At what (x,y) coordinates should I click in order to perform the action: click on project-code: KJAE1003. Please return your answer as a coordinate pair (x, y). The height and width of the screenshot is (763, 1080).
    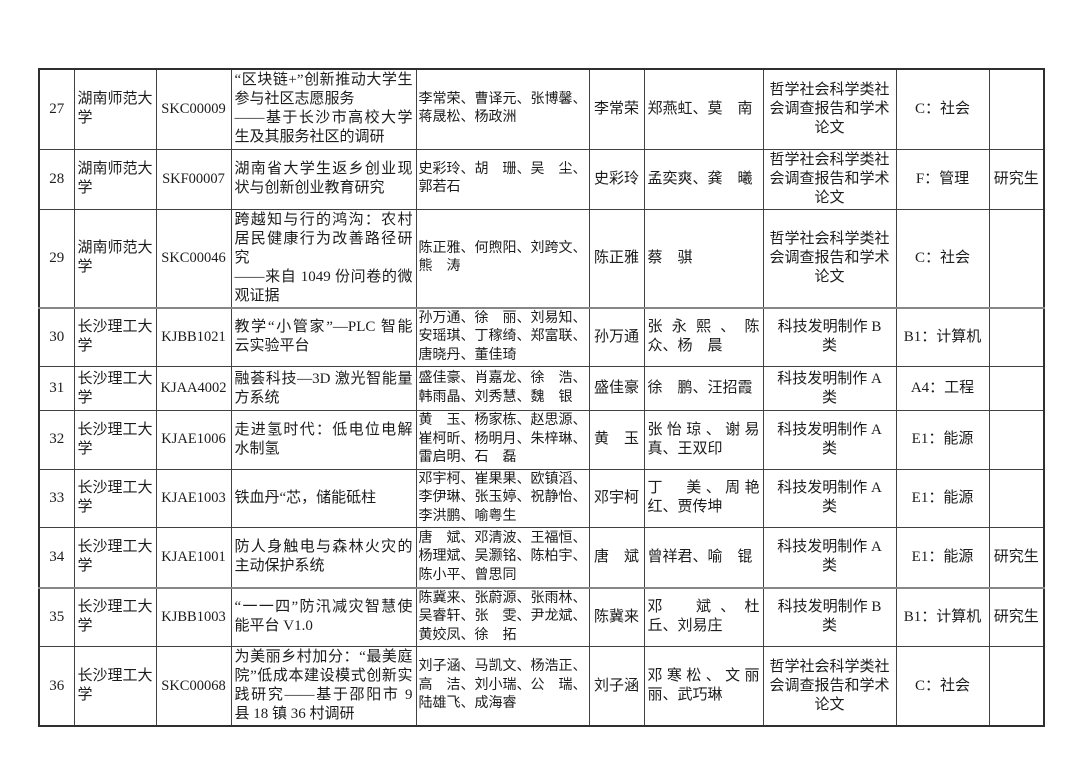
    Looking at the image, I should click on (193, 498).